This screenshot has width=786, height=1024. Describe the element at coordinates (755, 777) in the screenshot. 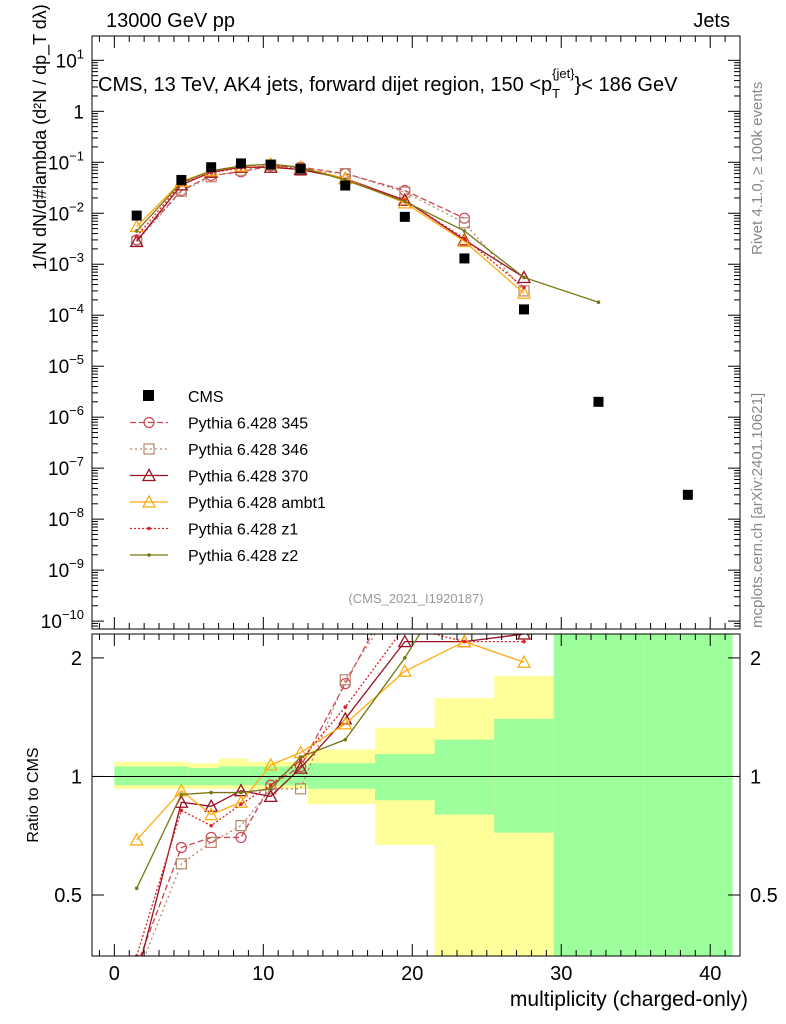

I see `ratio-tick-label-1-1: 1` at that location.